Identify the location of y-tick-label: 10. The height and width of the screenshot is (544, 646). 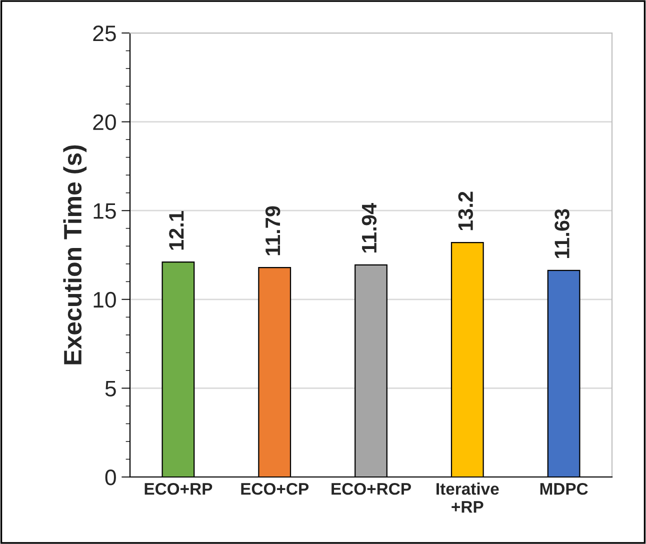
(105, 300).